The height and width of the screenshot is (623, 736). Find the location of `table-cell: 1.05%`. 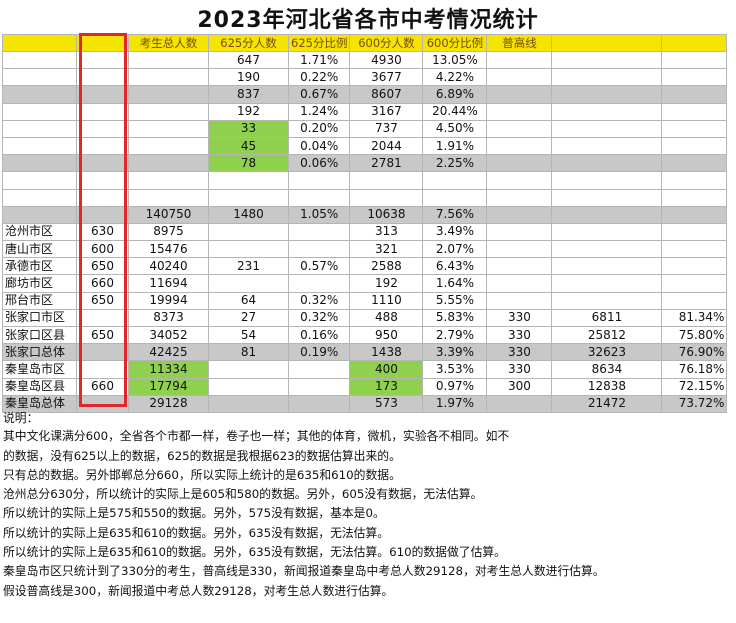

table-cell: 1.05% is located at coordinates (319, 214).